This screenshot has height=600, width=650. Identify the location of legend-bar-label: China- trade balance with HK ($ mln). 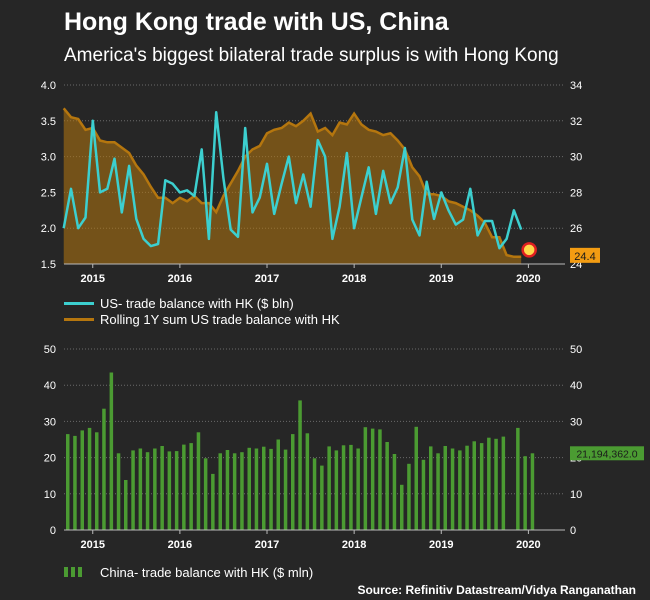
(207, 572).